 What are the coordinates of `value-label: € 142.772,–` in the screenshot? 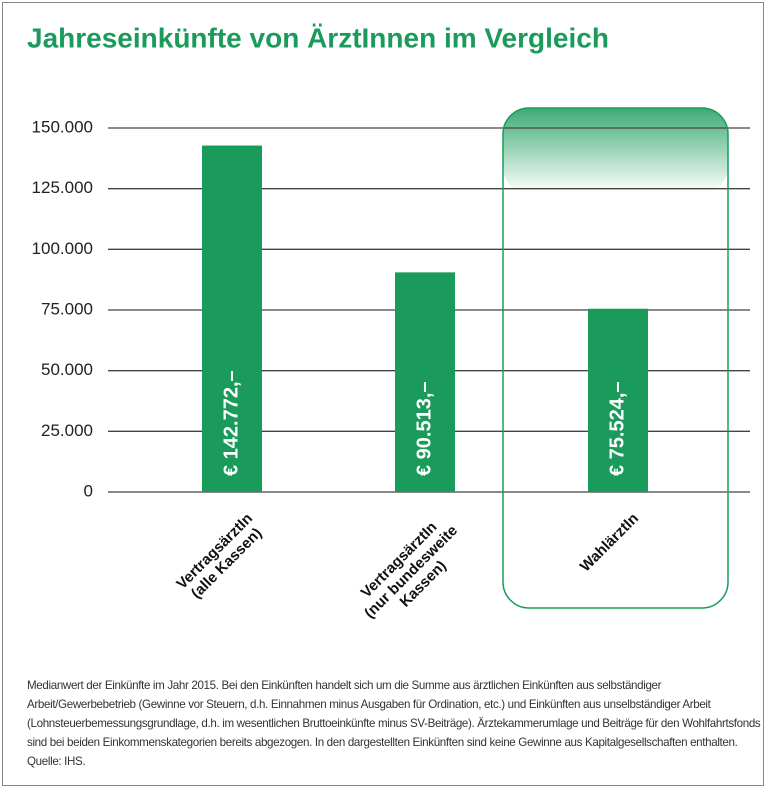 It's located at (231, 423).